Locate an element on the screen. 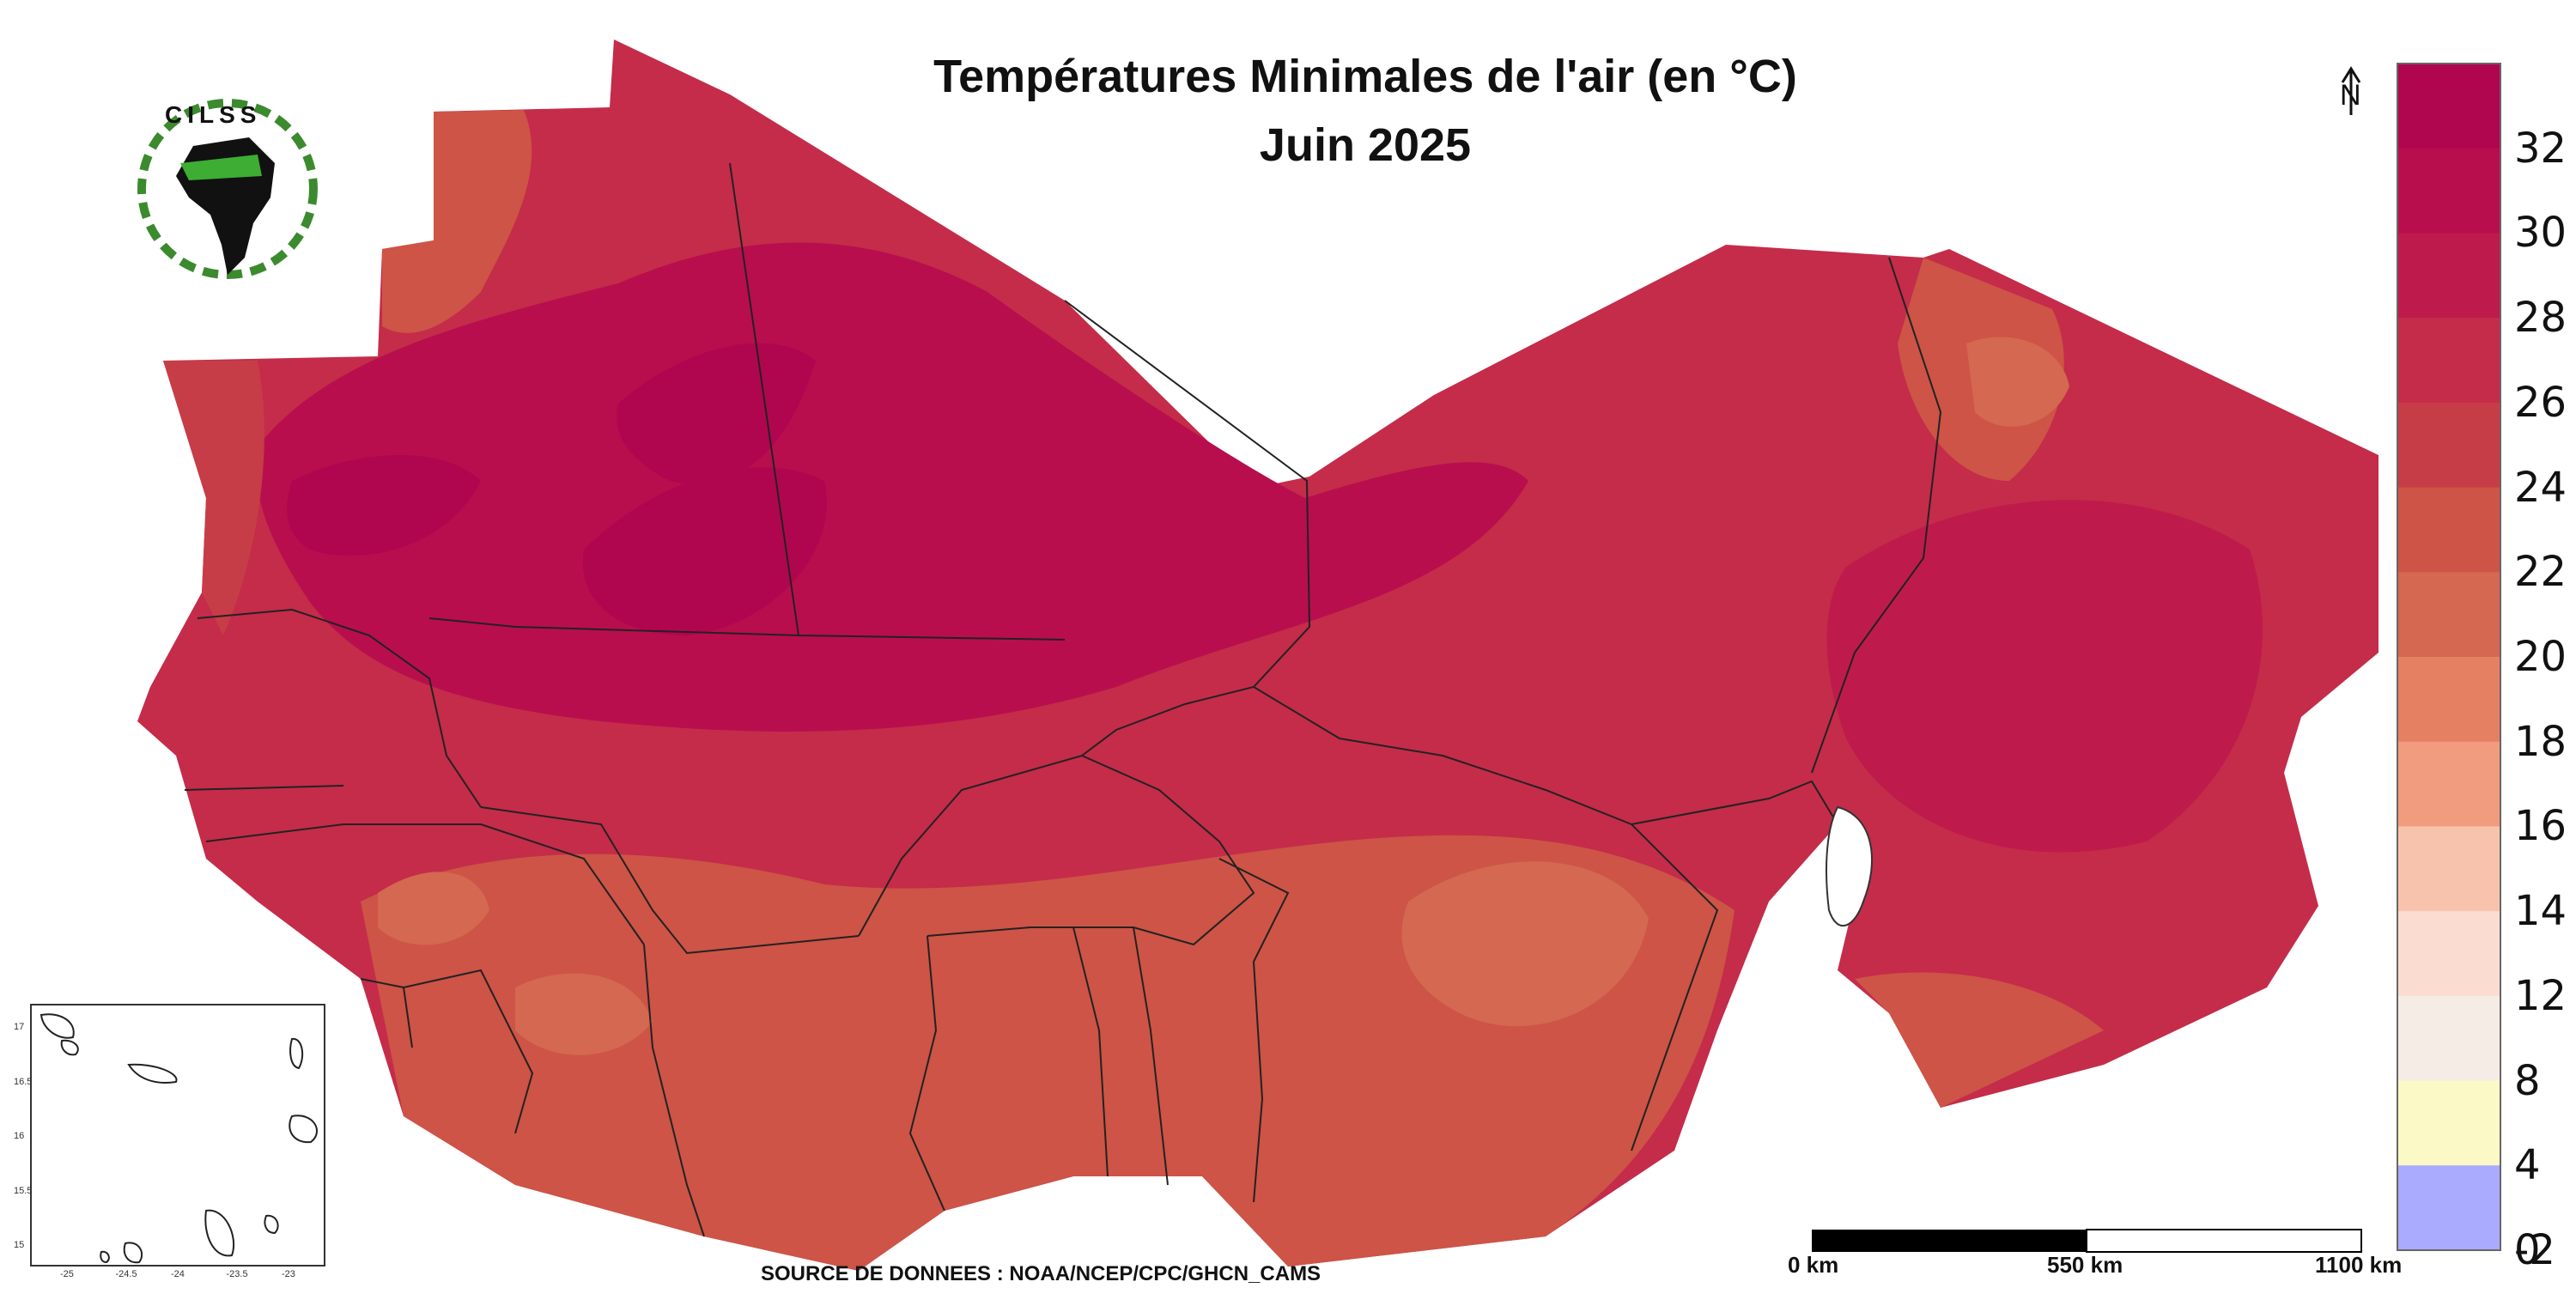 This screenshot has height=1300, width=2576. island-sao-vicente is located at coordinates (69, 1047).